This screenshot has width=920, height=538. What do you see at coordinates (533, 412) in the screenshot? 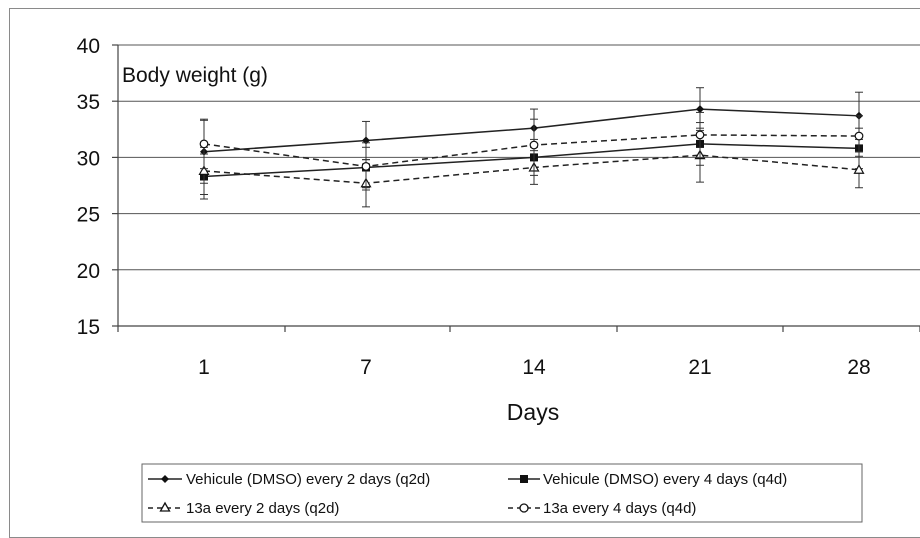
I see `x-axis-label: Days` at bounding box center [533, 412].